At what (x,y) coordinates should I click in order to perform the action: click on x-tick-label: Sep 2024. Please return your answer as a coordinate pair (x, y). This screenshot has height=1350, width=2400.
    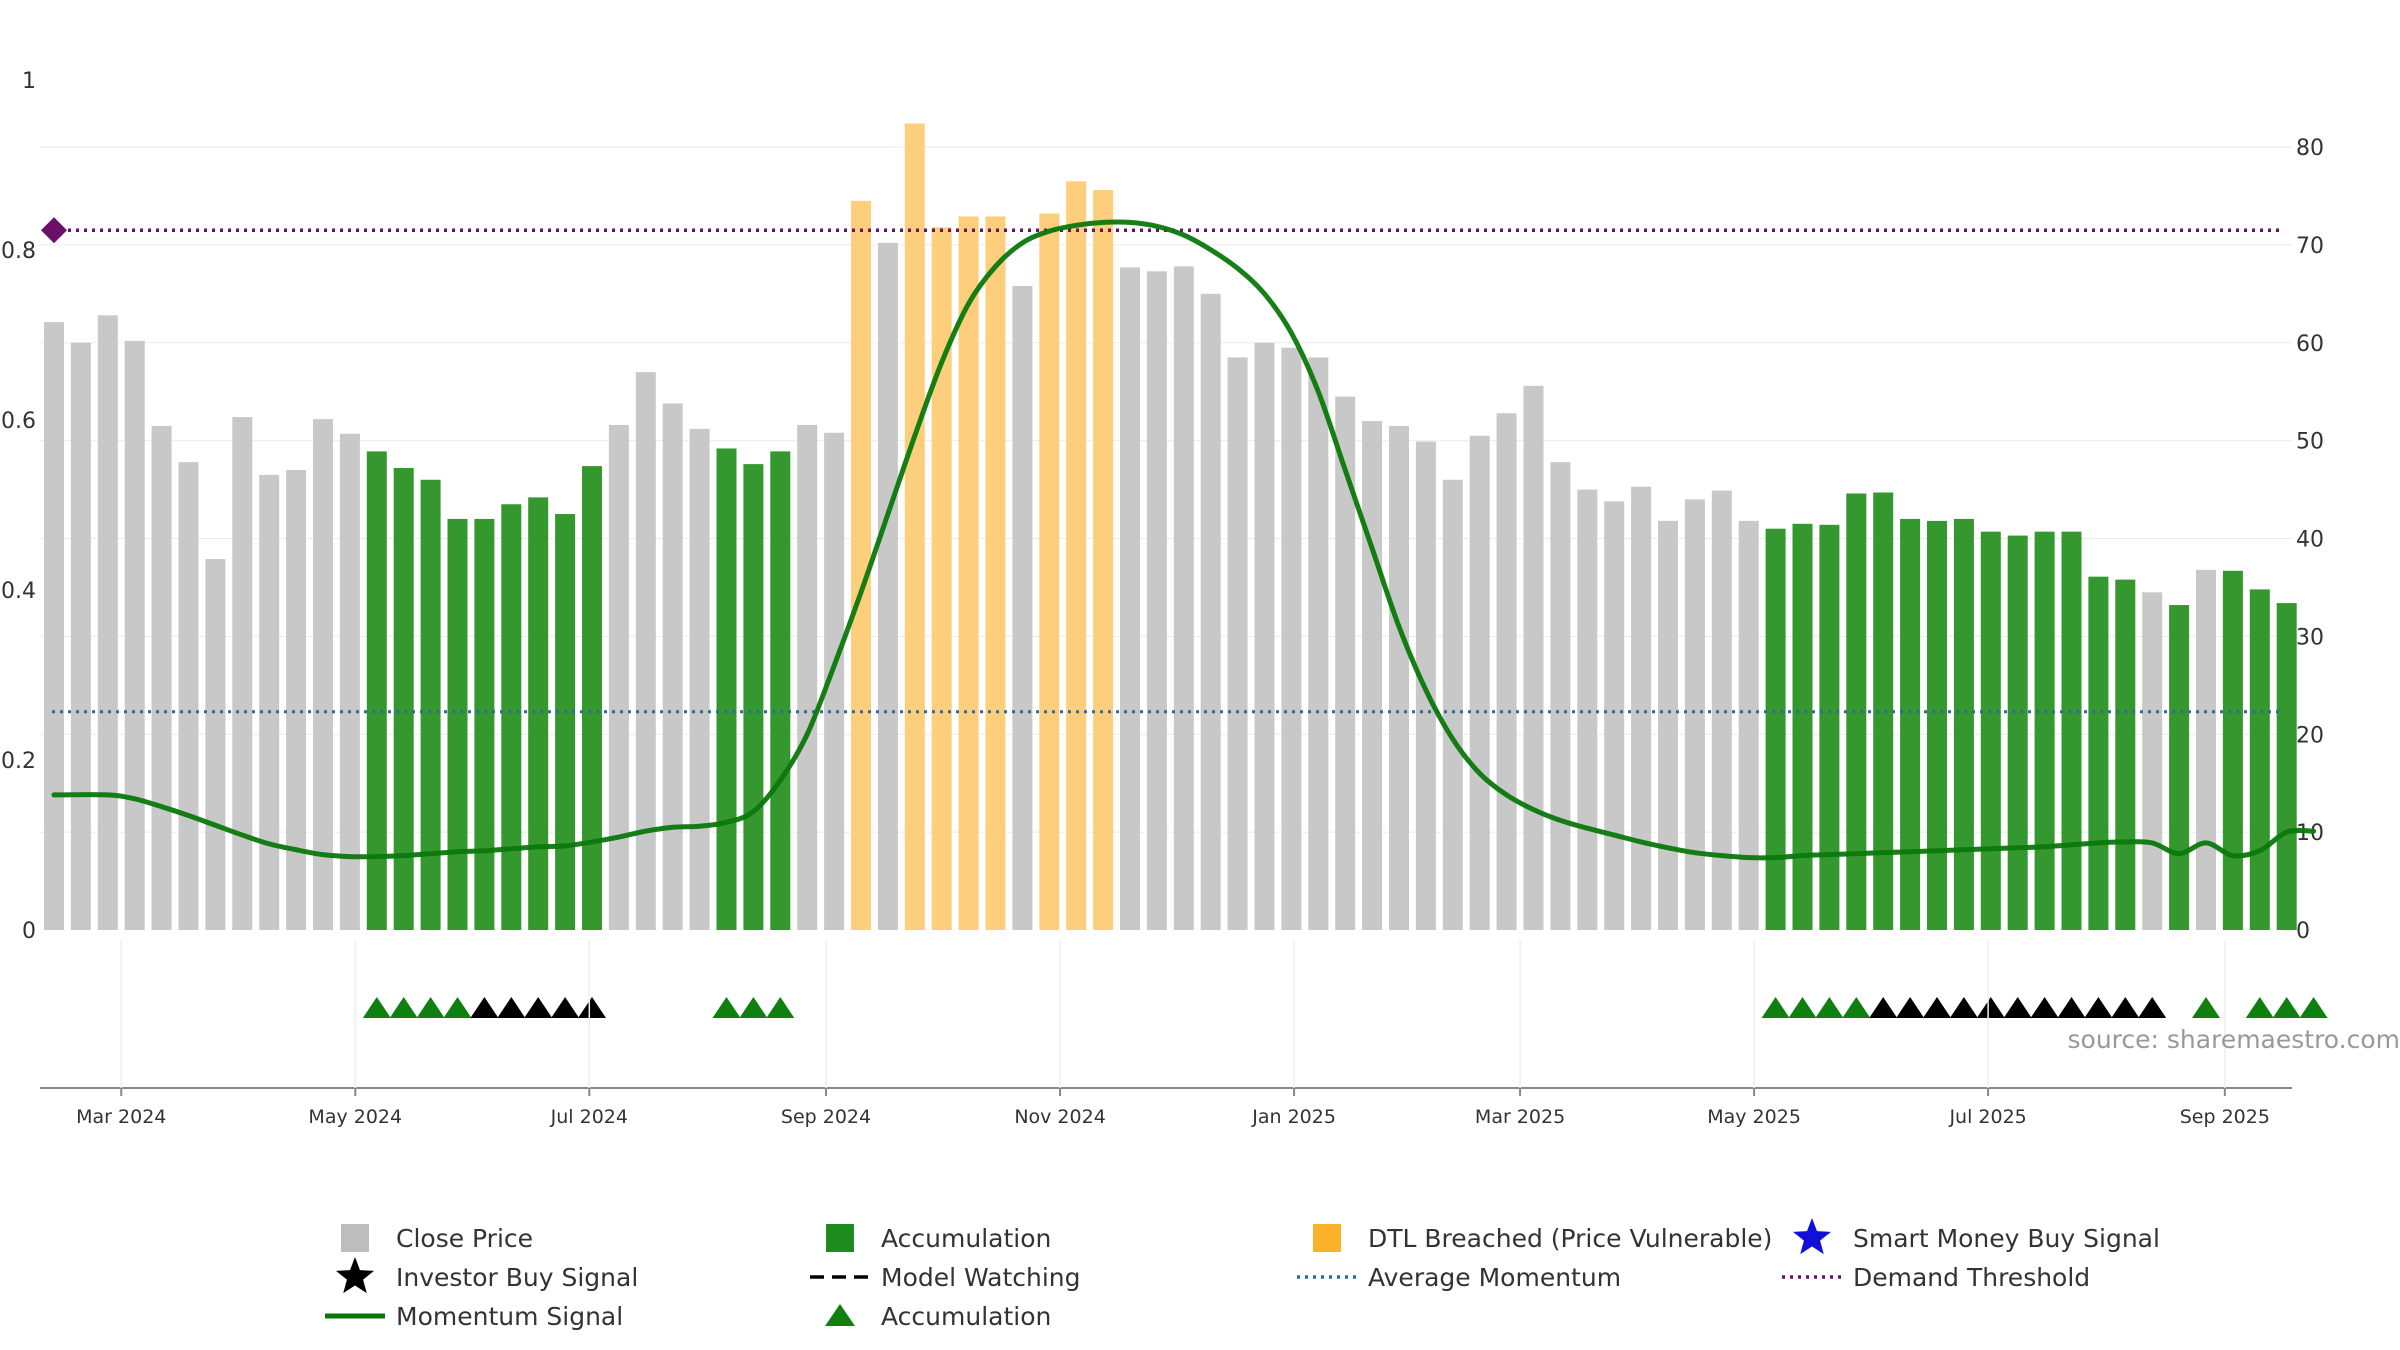
    Looking at the image, I should click on (826, 1117).